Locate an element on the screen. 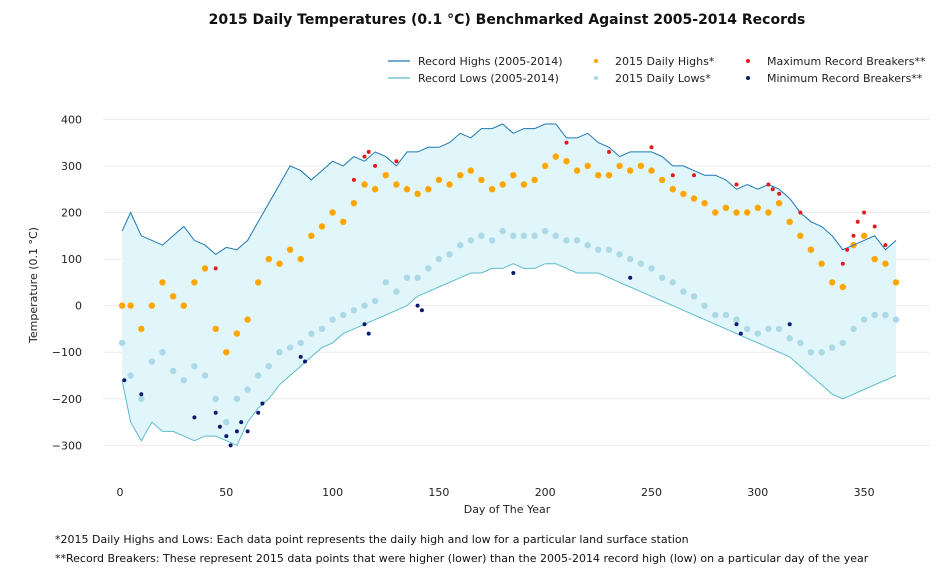 This screenshot has height=584, width=937. legend-label: Record Lows (2005-2014) is located at coordinates (488, 78).